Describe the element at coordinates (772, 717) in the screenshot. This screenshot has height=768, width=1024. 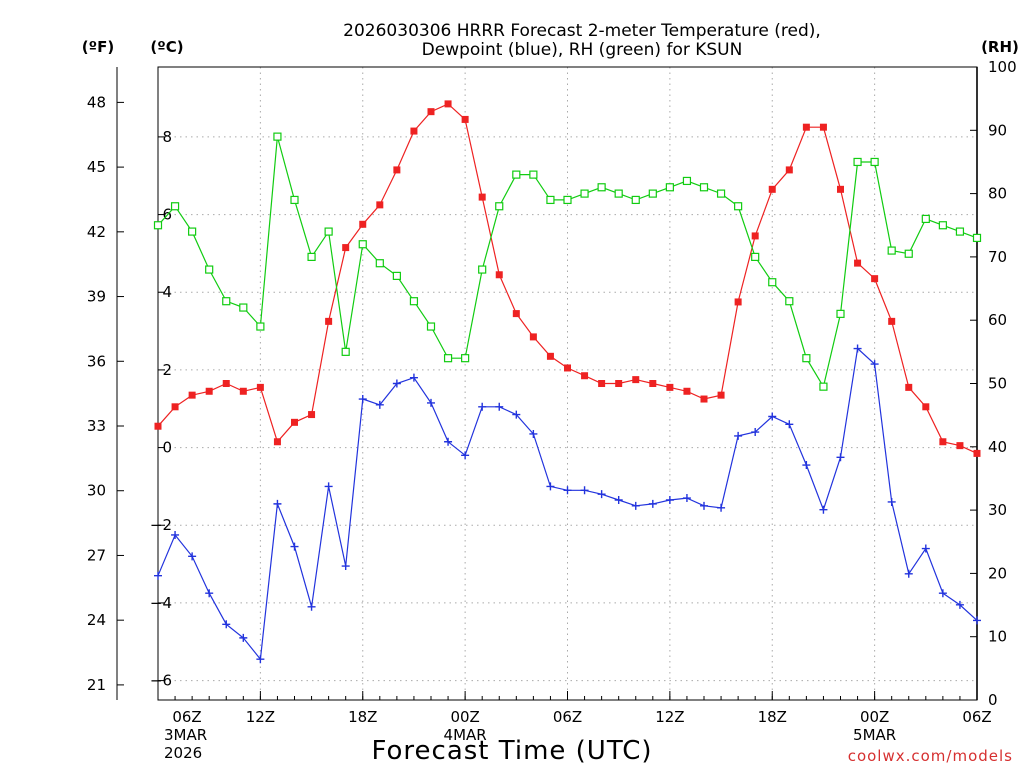
I see `time-tick-label: 18Z` at that location.